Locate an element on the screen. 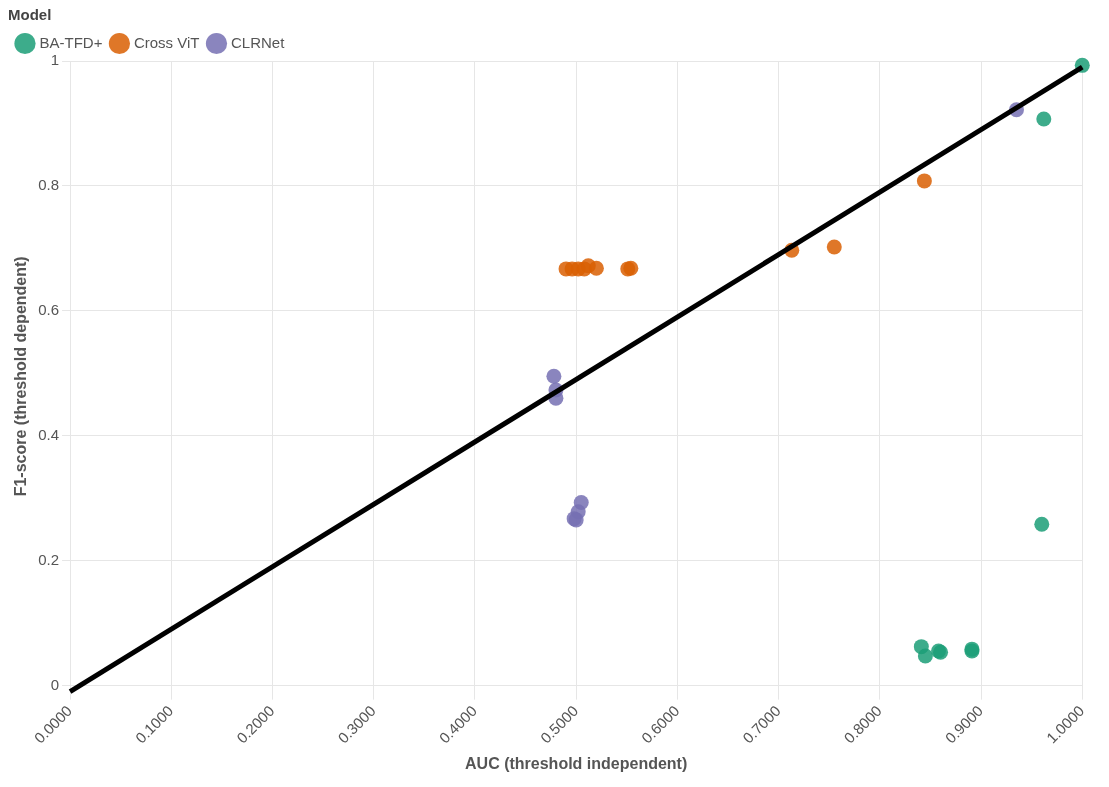 The image size is (1109, 787). x-axis-title: AUC (threshold independent) is located at coordinates (576, 763).